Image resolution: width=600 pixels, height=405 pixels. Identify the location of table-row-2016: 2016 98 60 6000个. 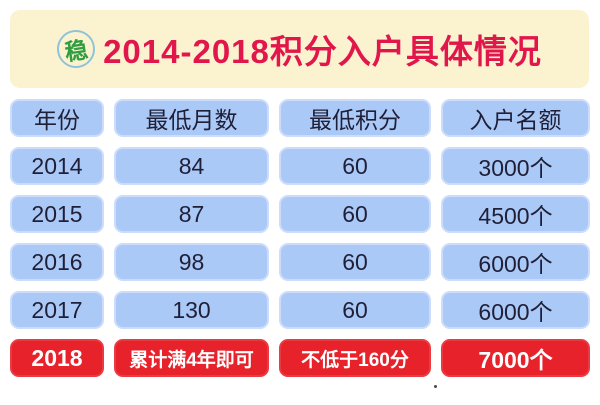
(300, 262).